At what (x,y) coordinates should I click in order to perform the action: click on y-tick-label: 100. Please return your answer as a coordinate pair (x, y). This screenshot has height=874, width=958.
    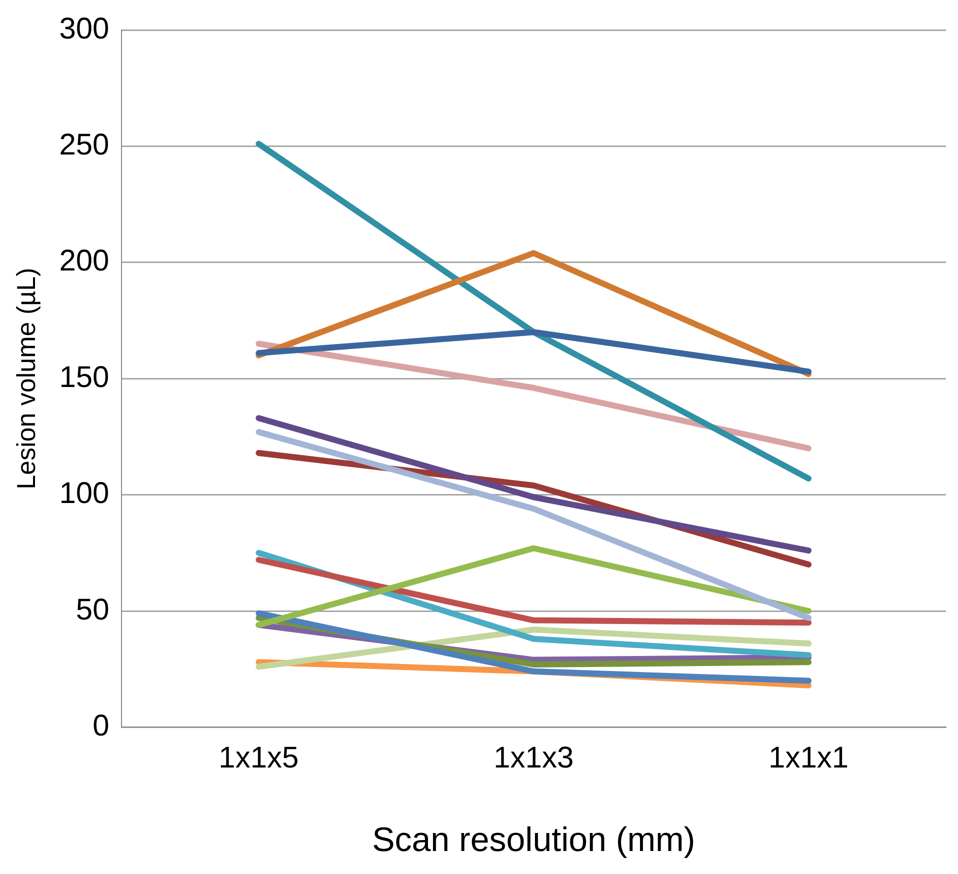
    Looking at the image, I should click on (84, 493).